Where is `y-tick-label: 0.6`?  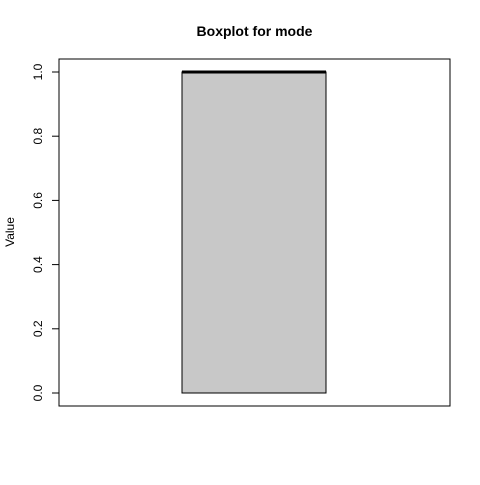 y-tick-label: 0.6 is located at coordinates (38, 200).